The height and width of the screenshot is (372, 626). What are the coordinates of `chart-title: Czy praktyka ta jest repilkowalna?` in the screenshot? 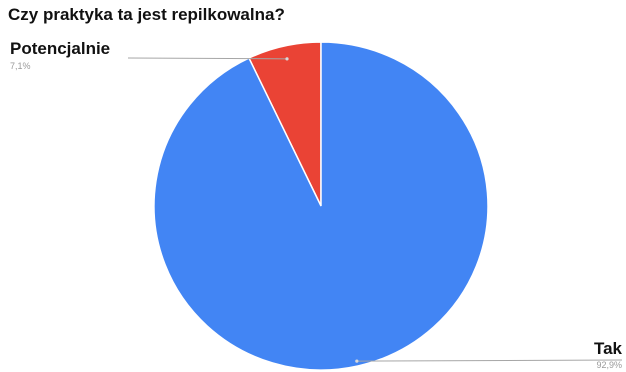 It's located at (146, 14).